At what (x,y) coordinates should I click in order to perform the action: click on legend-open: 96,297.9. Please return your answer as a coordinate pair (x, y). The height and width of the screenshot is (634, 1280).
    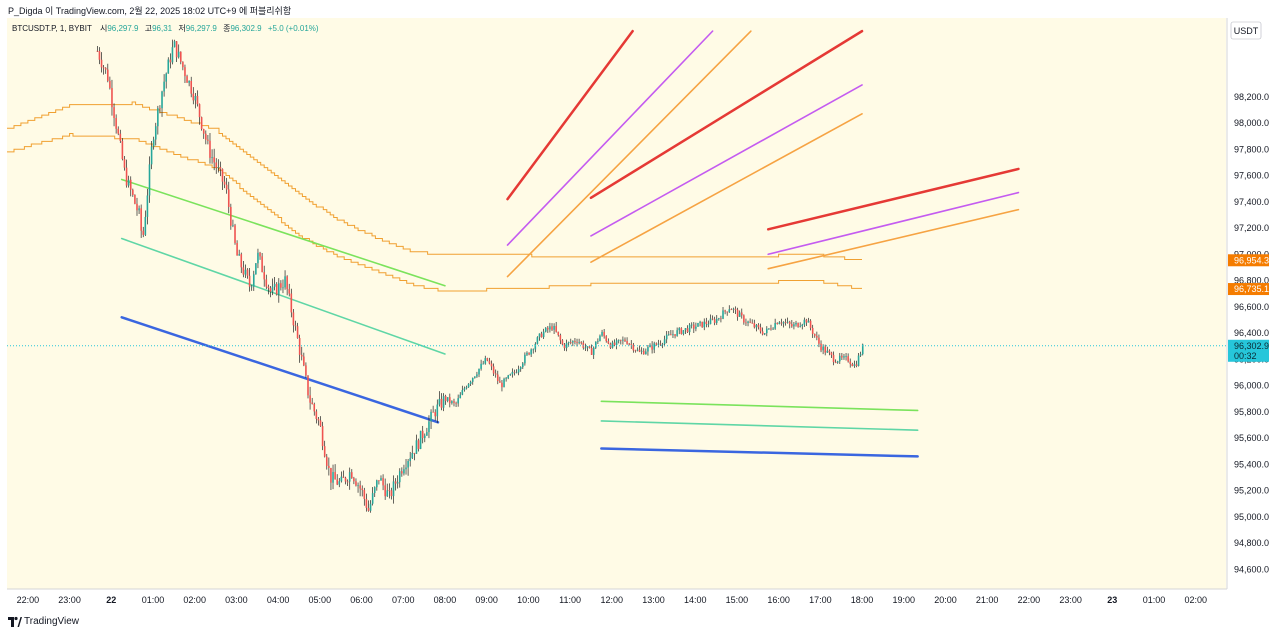
    Looking at the image, I should click on (123, 28).